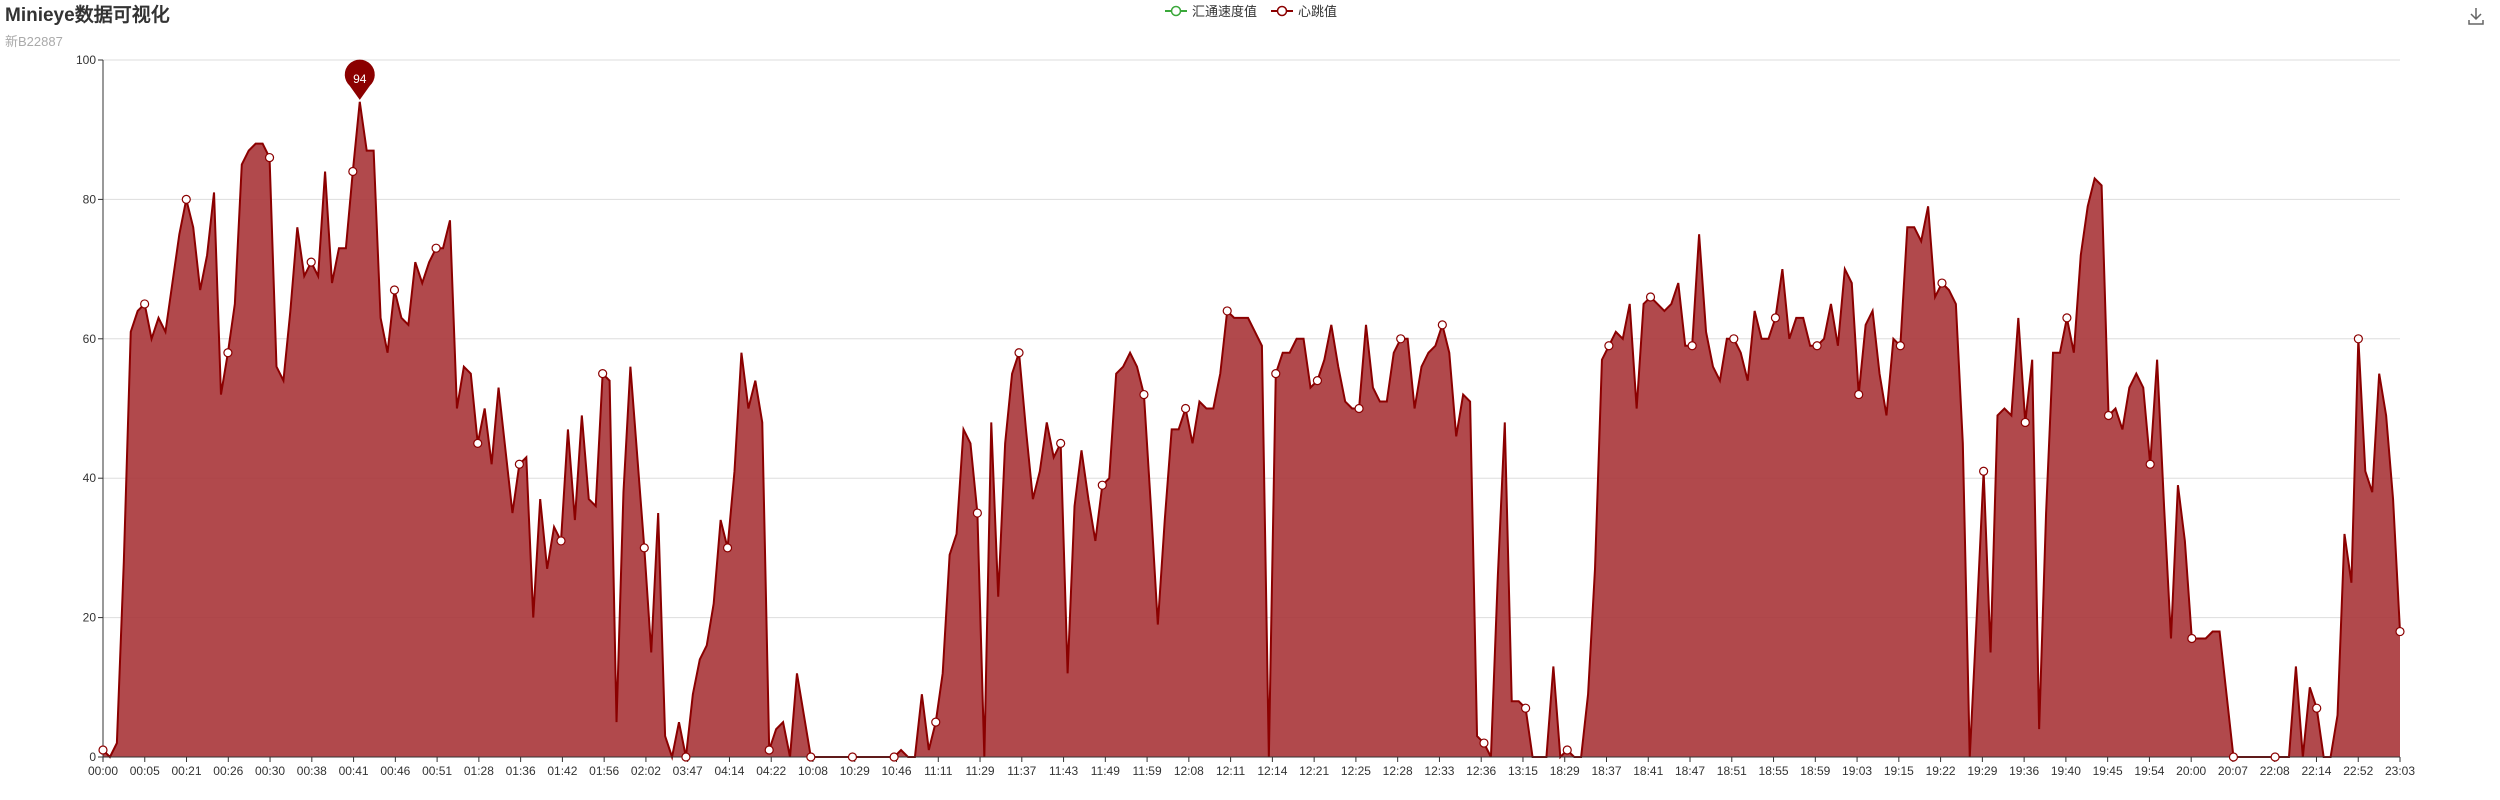 This screenshot has width=2500, height=800. I want to click on x-tick-label: 10:08, so click(813, 771).